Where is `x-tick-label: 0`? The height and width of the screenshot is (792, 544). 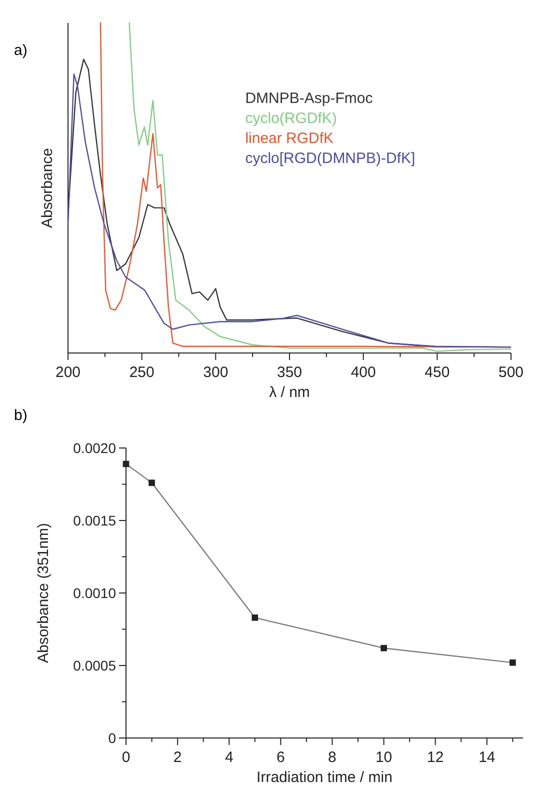
x-tick-label: 0 is located at coordinates (126, 757).